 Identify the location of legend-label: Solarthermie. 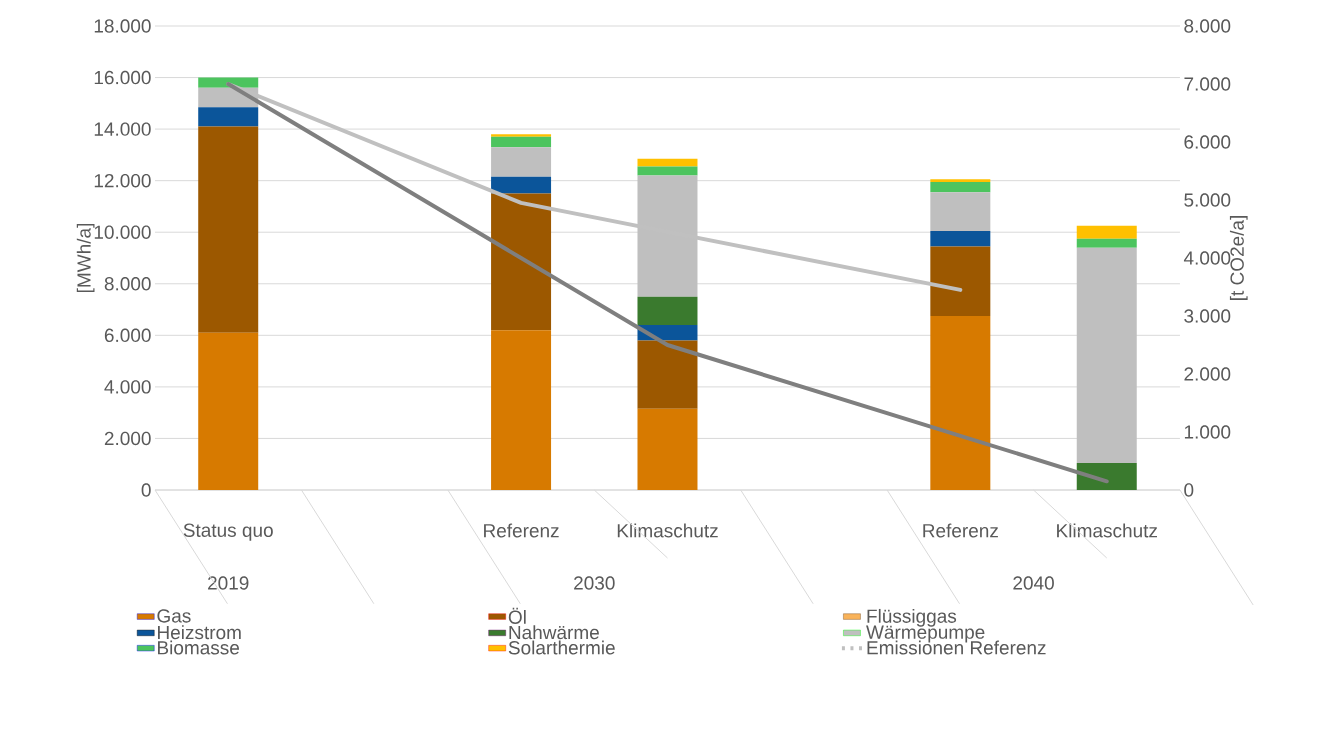
(561, 647).